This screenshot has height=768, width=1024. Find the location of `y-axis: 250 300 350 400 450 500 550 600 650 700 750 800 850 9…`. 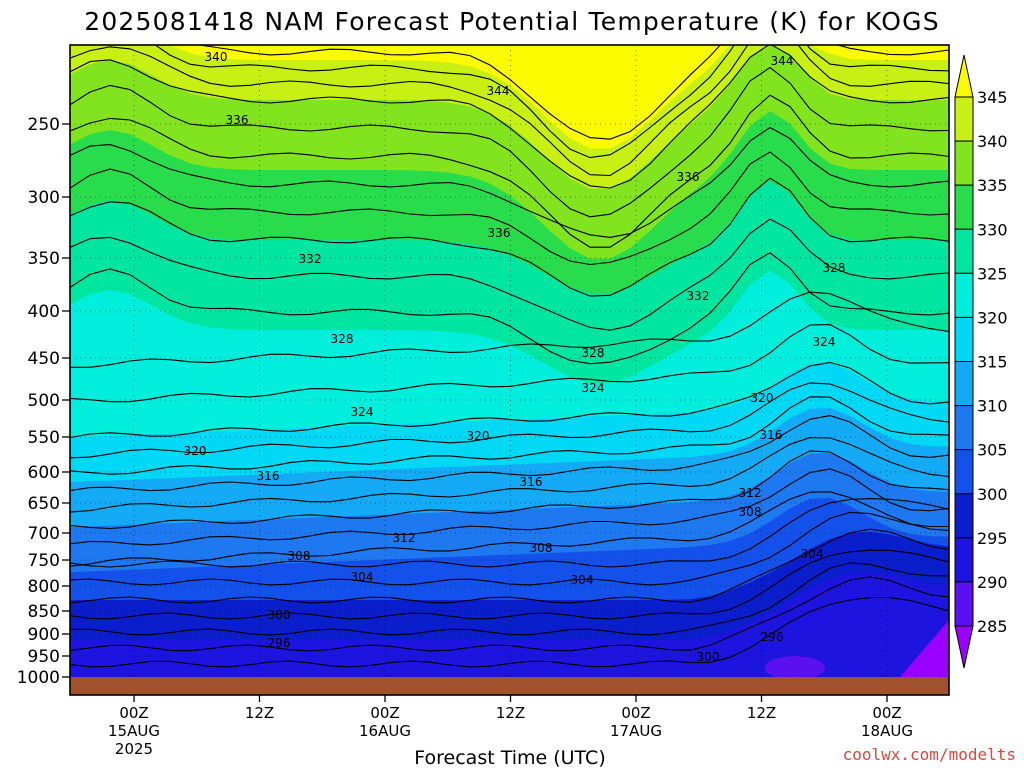

y-axis: 250 300 350 400 450 500 550 600 650 700 750 800 850 9… is located at coordinates (43, 401).